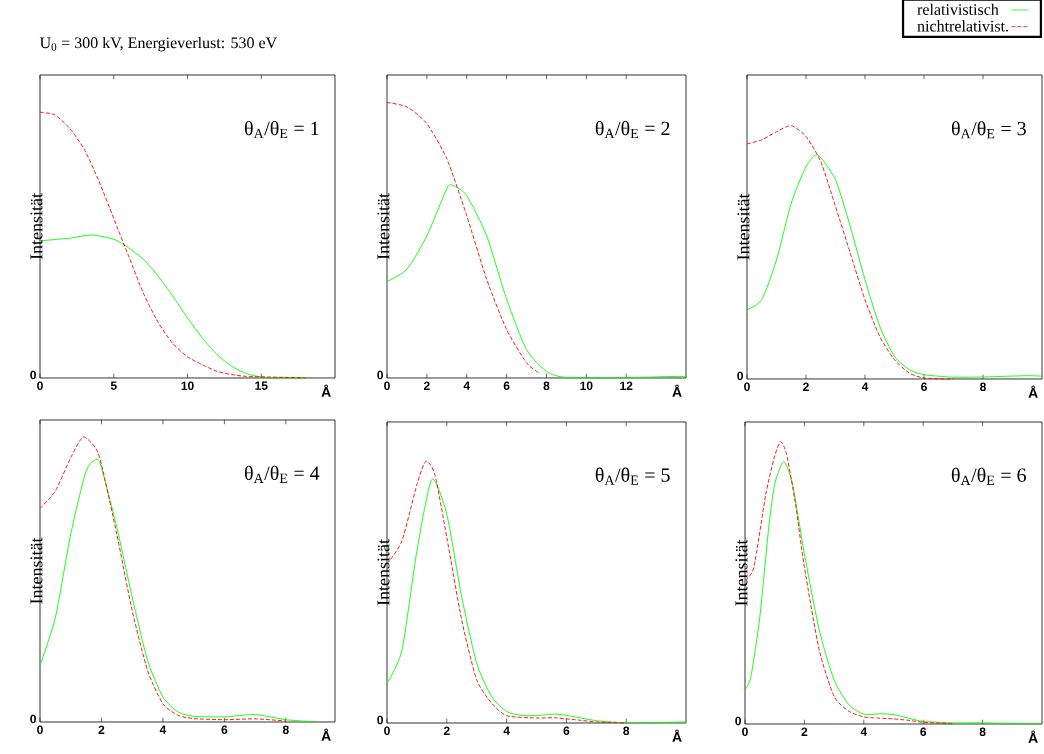 Image resolution: width=1044 pixels, height=754 pixels. What do you see at coordinates (632, 476) in the screenshot?
I see `annotation: θ$_{A}$/θ$_{E}$ = 5` at bounding box center [632, 476].